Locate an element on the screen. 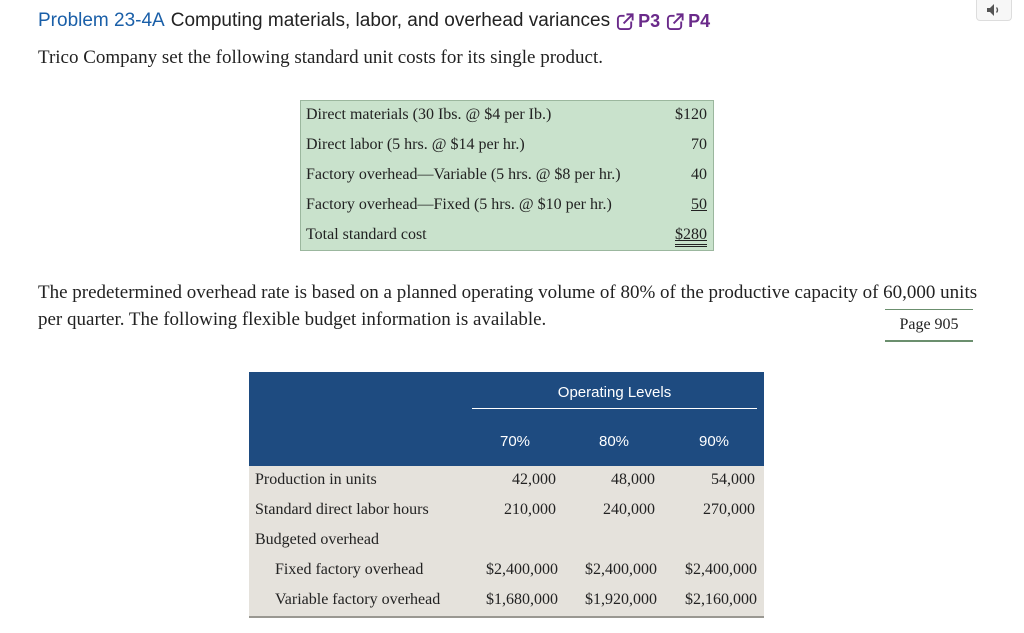  objective-link-p4: P4 is located at coordinates (688, 21).